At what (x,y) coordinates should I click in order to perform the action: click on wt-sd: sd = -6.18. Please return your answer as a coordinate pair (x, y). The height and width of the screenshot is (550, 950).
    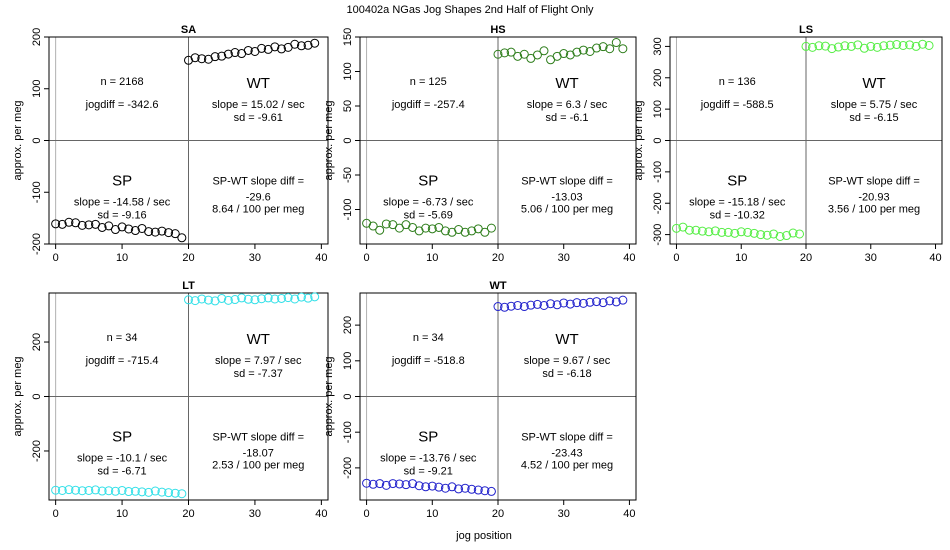
    Looking at the image, I should click on (566, 374).